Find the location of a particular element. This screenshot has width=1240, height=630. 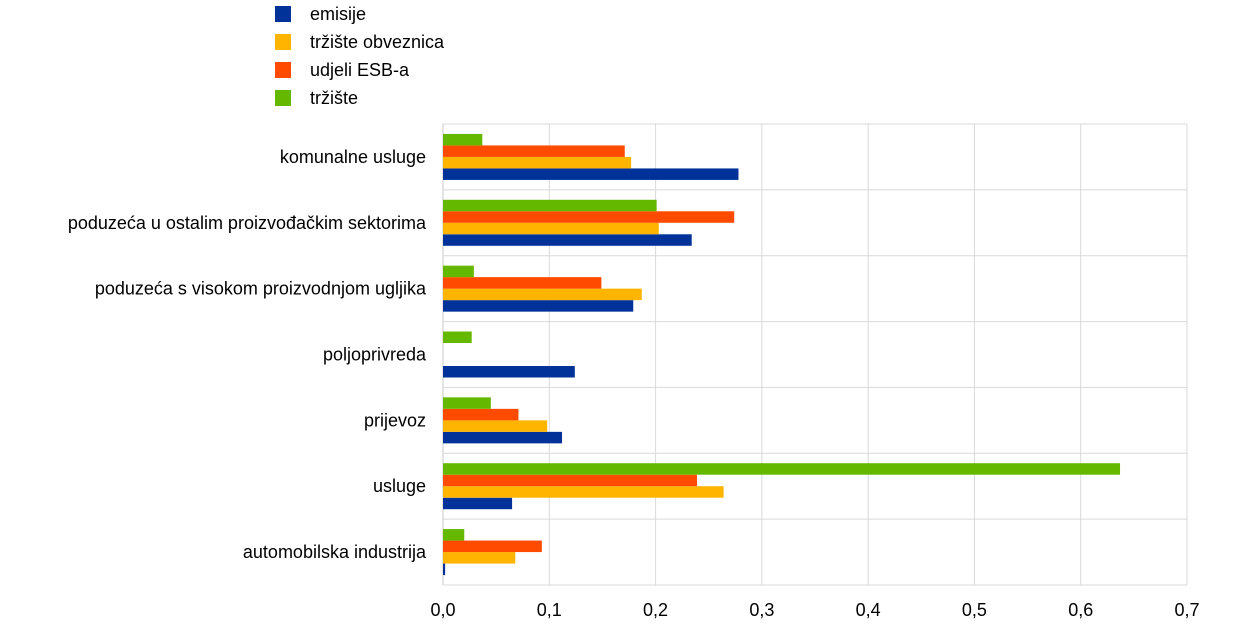

category-label: automobilska industrija is located at coordinates (335, 552).